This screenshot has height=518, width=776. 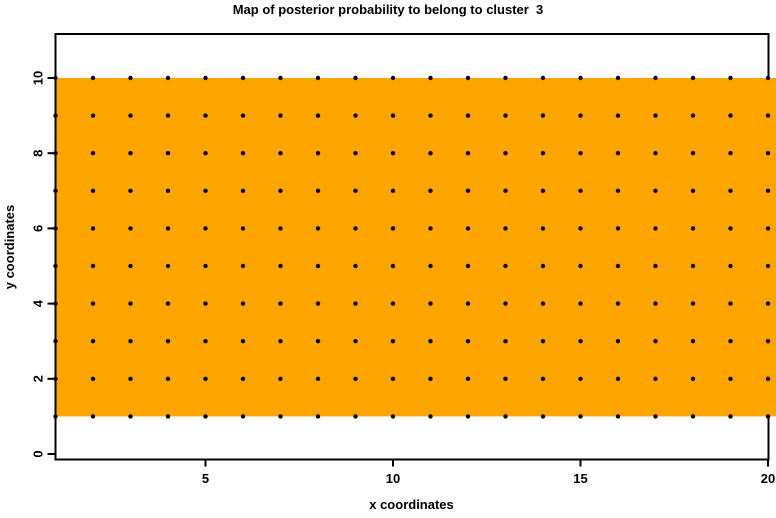 I want to click on y-tick-label: 4, so click(x=38, y=303).